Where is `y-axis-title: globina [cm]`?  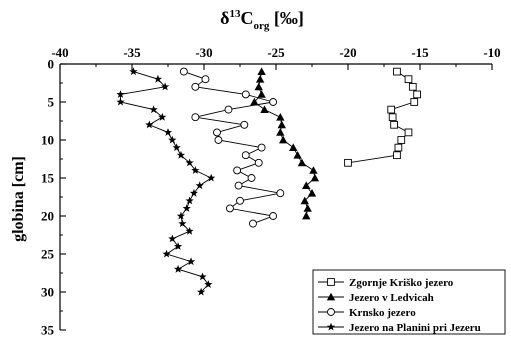 y-axis-title: globina [cm] is located at coordinates (18, 199).